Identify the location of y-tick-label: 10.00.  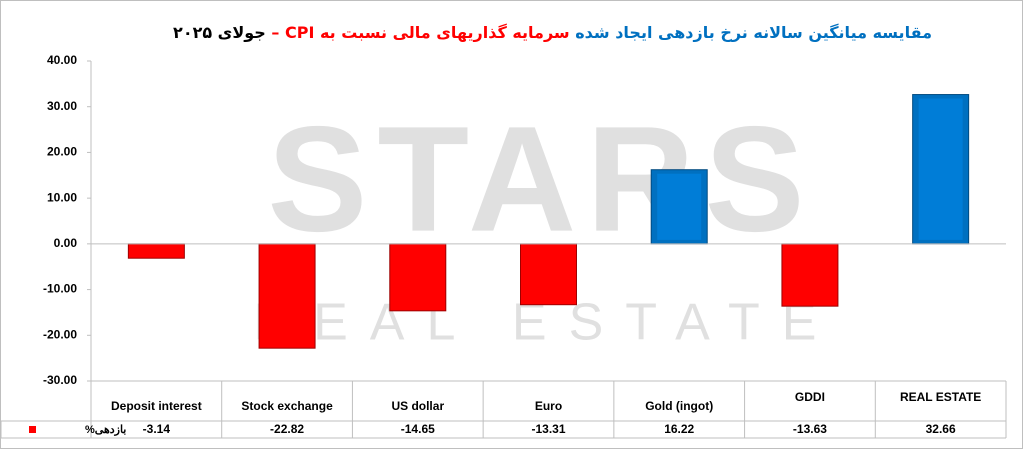
(62, 197).